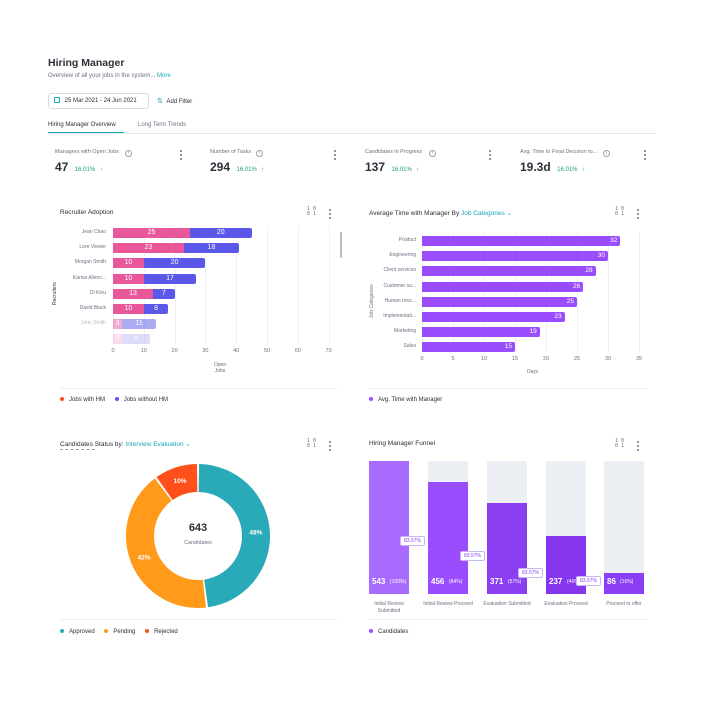  Describe the element at coordinates (453, 359) in the screenshot. I see `x-tick-label: 5` at that location.